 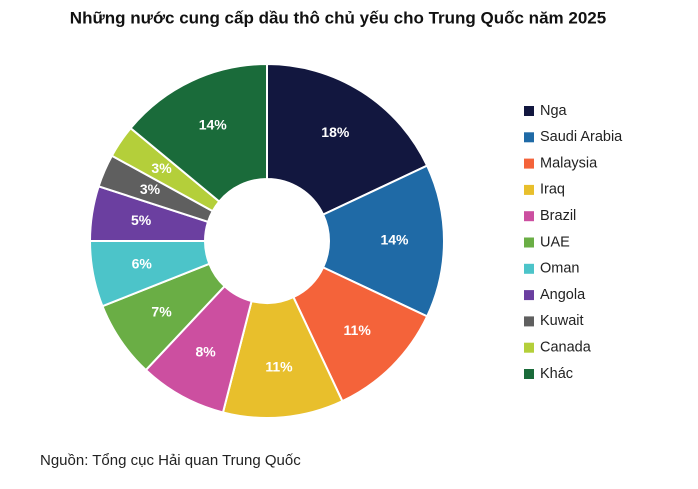 I want to click on legend-label: Malaysia, so click(x=569, y=163).